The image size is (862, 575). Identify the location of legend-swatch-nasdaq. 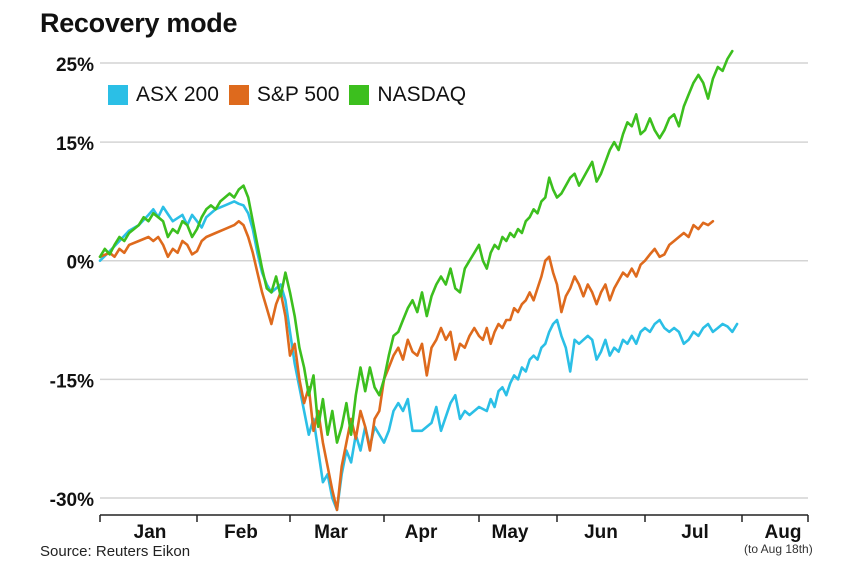
(359, 95).